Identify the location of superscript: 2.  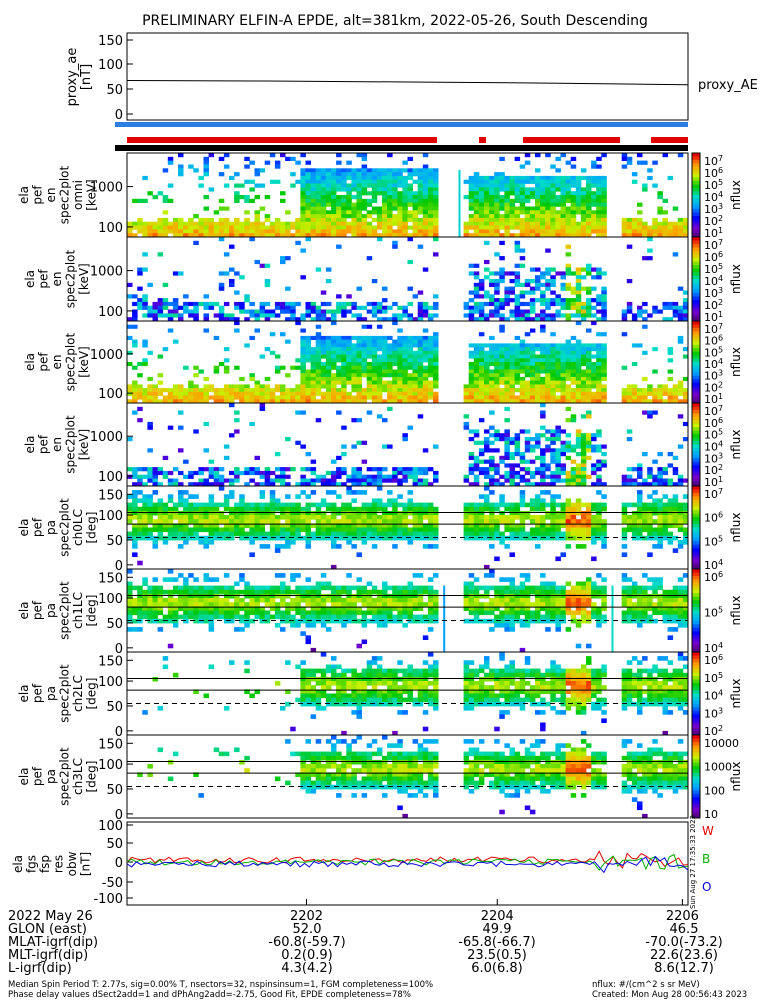
(720, 302).